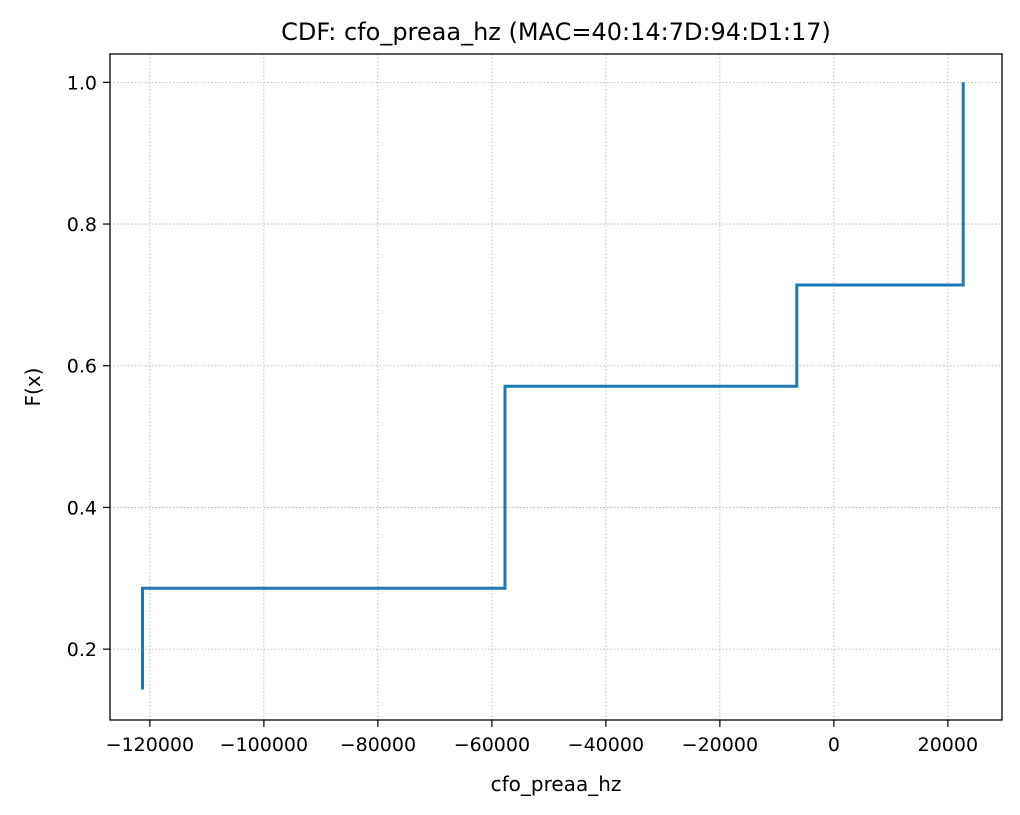  Describe the element at coordinates (150, 745) in the screenshot. I see `x-tick-label: −120000` at that location.